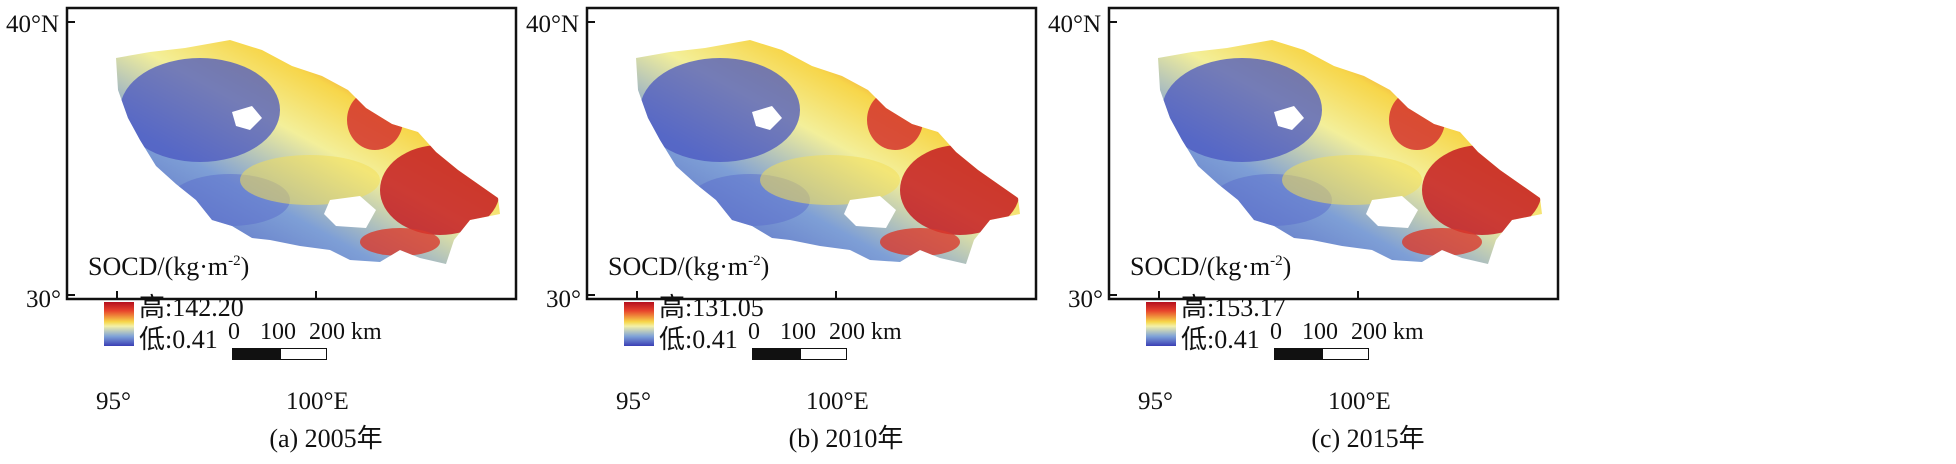 The width and height of the screenshot is (1956, 464). What do you see at coordinates (326, 438) in the screenshot?
I see `panel-caption: (a) 2005年` at bounding box center [326, 438].